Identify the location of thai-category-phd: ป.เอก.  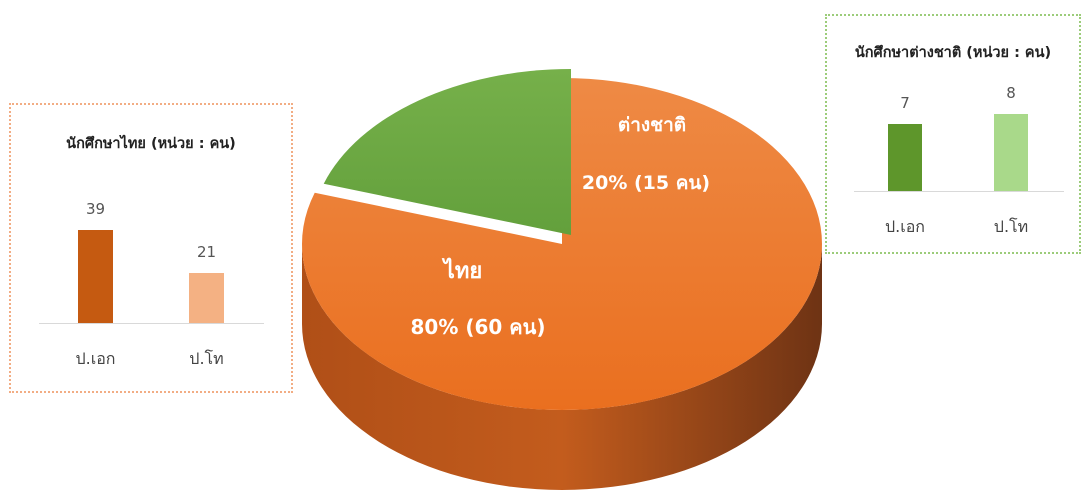
(95, 358).